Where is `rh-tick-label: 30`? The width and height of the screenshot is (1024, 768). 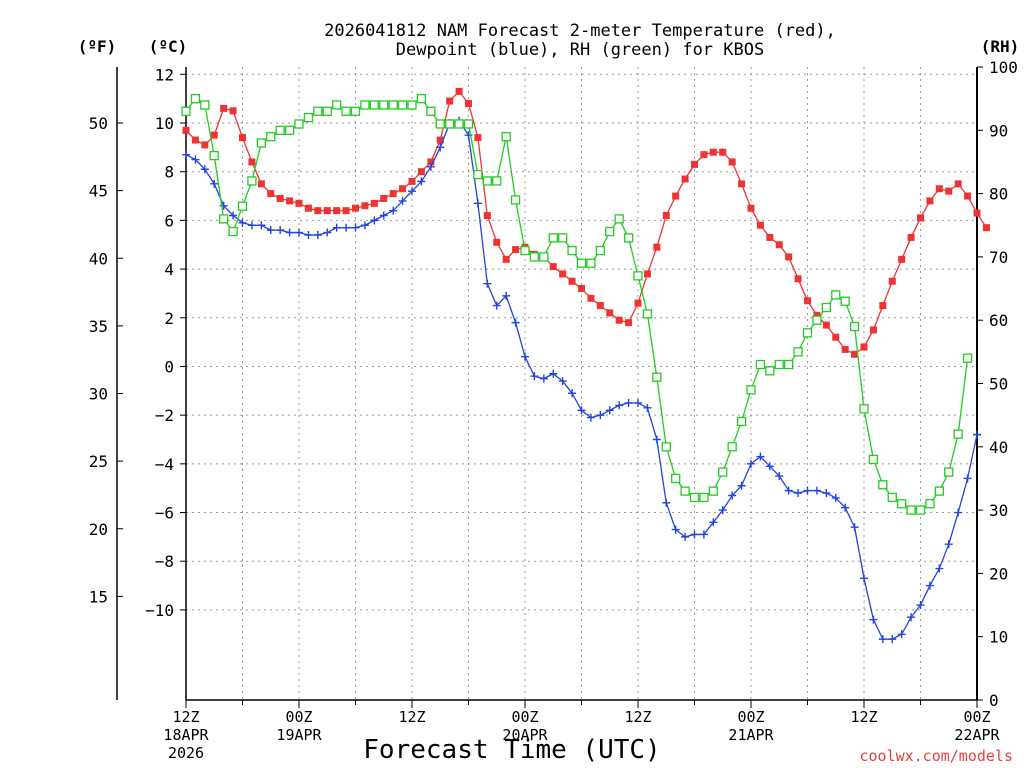
rh-tick-label: 30 is located at coordinates (998, 510).